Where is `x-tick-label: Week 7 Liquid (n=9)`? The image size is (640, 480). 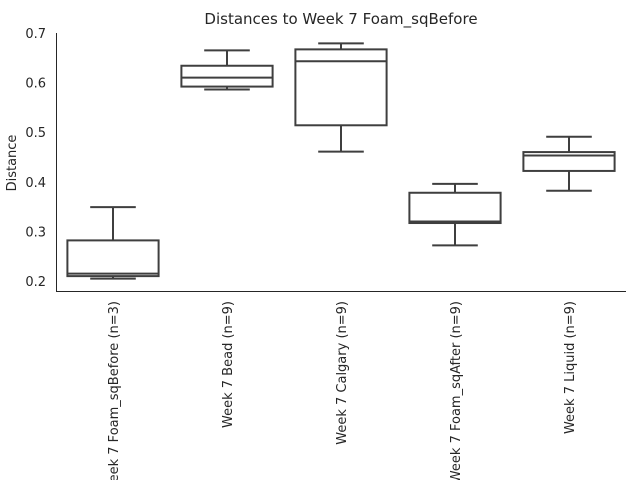
x-tick-label: Week 7 Liquid (n=9) is located at coordinates (570, 367).